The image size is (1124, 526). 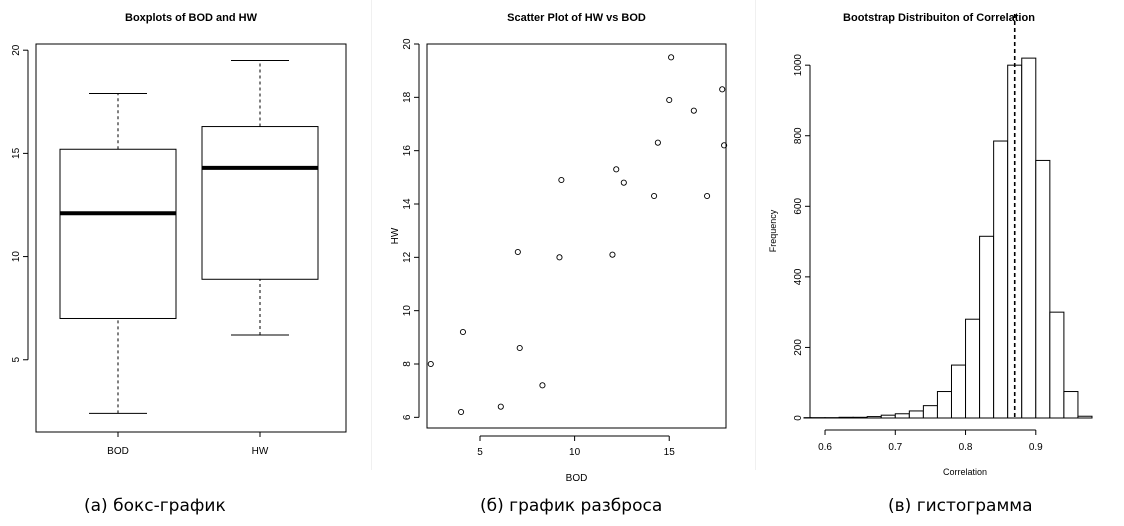 I want to click on x-tick-label: 15, so click(x=670, y=452).